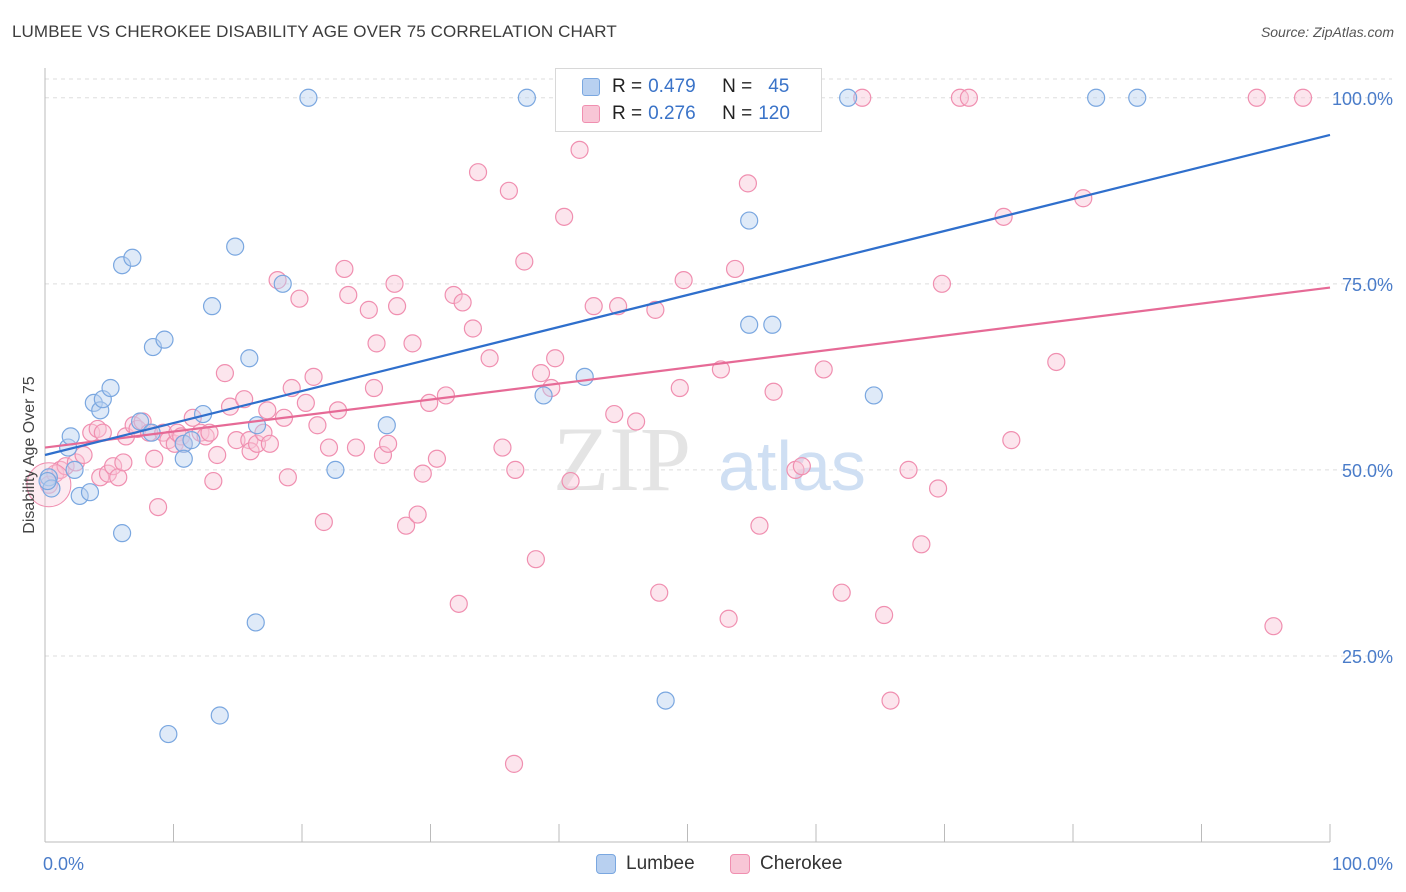  What do you see at coordinates (779, 86) in the screenshot?
I see `legend-n-value: 45` at bounding box center [779, 86].